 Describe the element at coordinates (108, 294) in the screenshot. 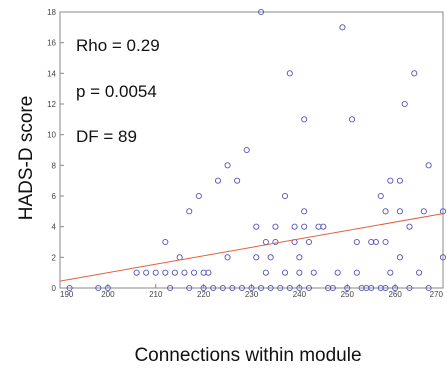

I see `x-tick-label: 200` at that location.